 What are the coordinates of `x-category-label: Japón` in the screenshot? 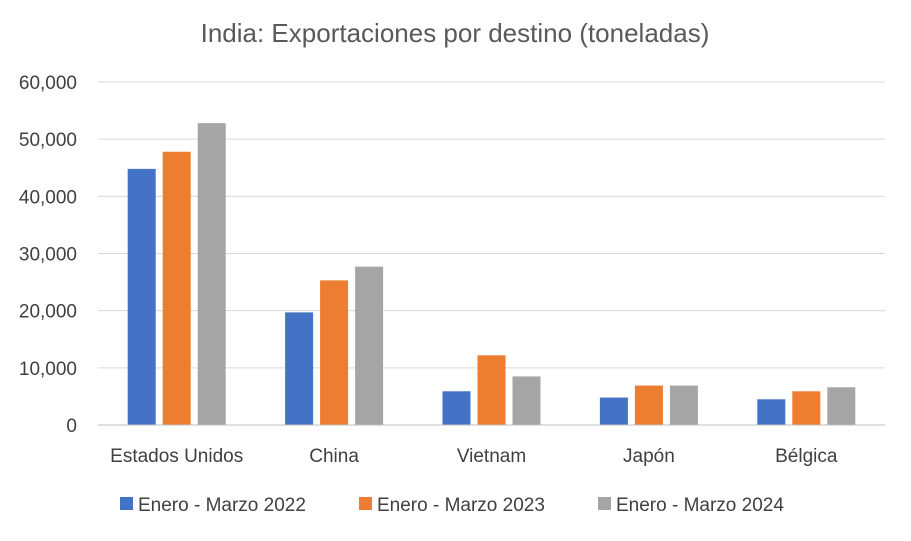 It's located at (649, 456).